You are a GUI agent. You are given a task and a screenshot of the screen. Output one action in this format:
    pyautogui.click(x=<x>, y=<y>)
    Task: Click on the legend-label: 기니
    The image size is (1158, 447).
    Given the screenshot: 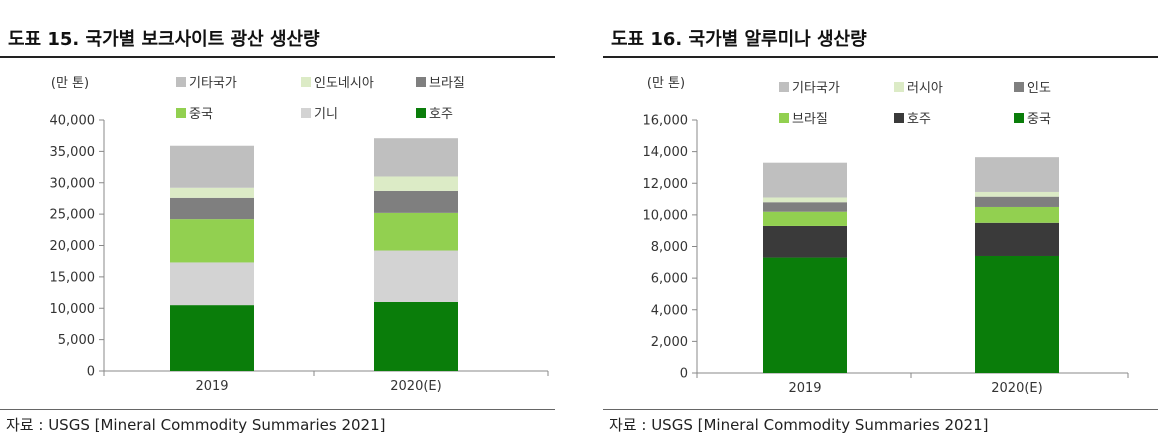 What is the action you would take?
    pyautogui.click(x=326, y=114)
    